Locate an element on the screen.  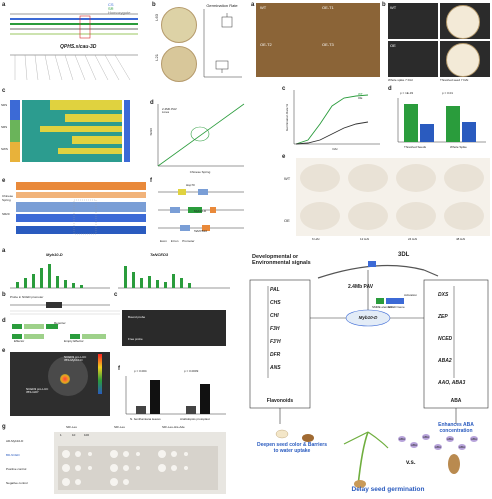
flav-gene-f3ph: F3'H is located at coordinates (275, 342).